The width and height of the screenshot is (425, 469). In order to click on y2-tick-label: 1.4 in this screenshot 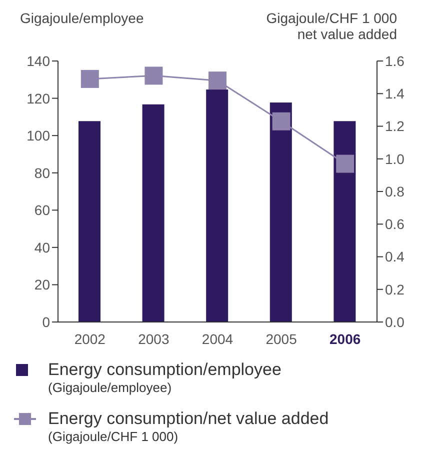, I will do `click(395, 94)`.